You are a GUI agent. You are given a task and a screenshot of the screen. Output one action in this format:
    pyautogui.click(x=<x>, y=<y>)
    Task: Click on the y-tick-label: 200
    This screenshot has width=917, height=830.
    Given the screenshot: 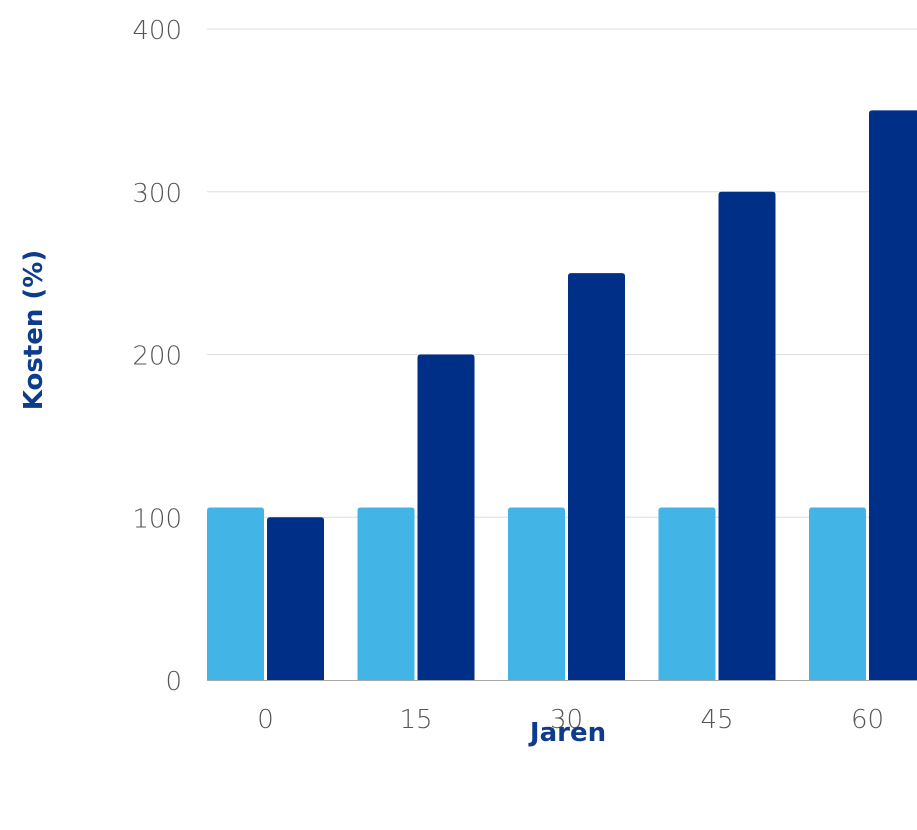 What is the action you would take?
    pyautogui.click(x=157, y=357)
    